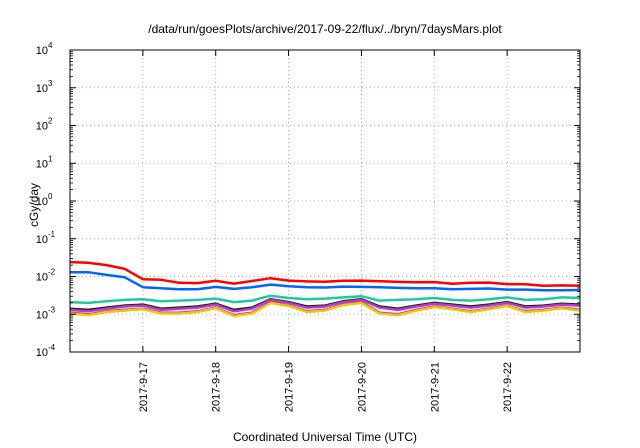 The width and height of the screenshot is (640, 448). I want to click on y-tick-exponent: -2, so click(52, 272).